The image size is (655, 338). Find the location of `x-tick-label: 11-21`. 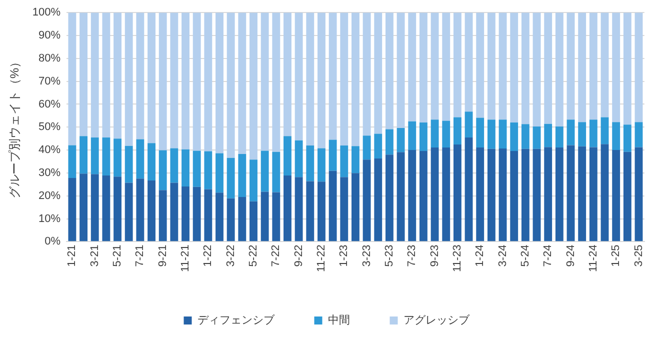

x-tick-label: 11-21 is located at coordinates (186, 258).